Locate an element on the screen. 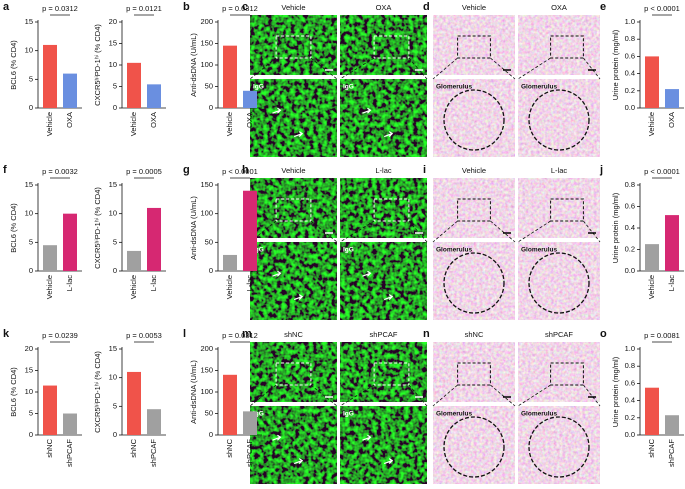 The width and height of the screenshot is (685, 489). condition-label: L-lac is located at coordinates (383, 170).